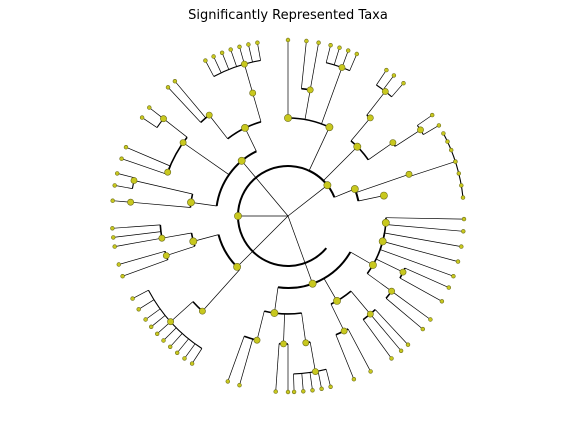 This screenshot has width=576, height=432. Describe the element at coordinates (288, 15) in the screenshot. I see `figure-title: Significantly Represented Taxa` at that location.